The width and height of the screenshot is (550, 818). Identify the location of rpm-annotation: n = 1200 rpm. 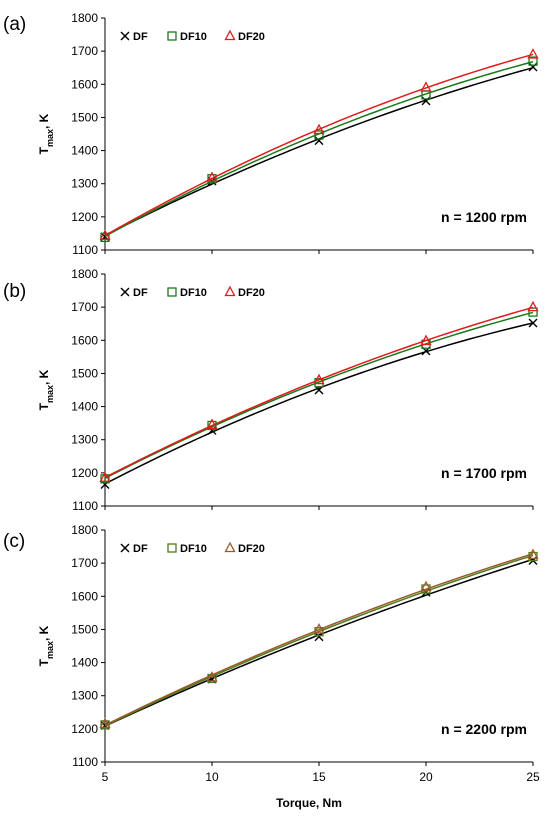
(484, 217).